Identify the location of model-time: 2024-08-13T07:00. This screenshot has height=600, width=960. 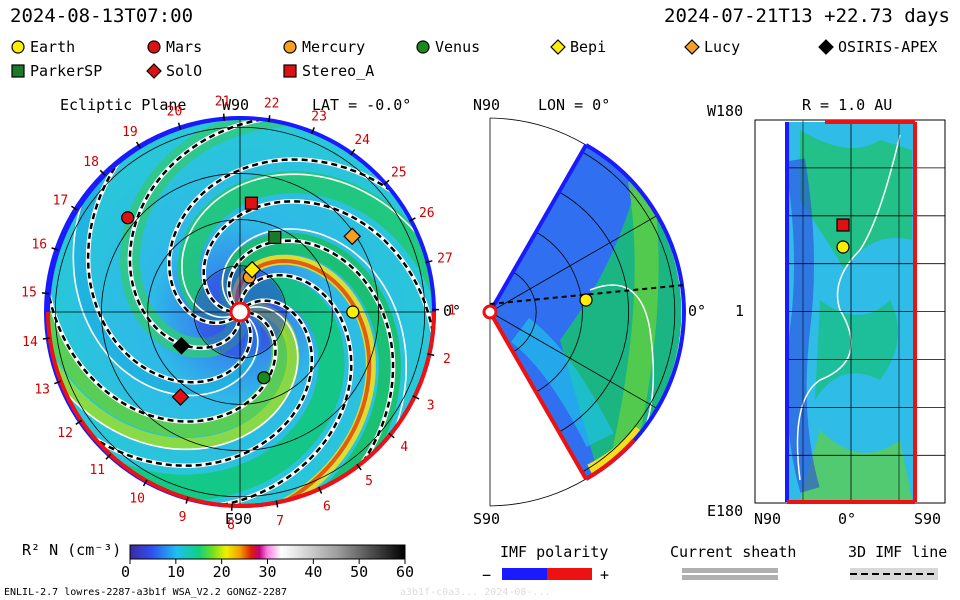
(102, 16).